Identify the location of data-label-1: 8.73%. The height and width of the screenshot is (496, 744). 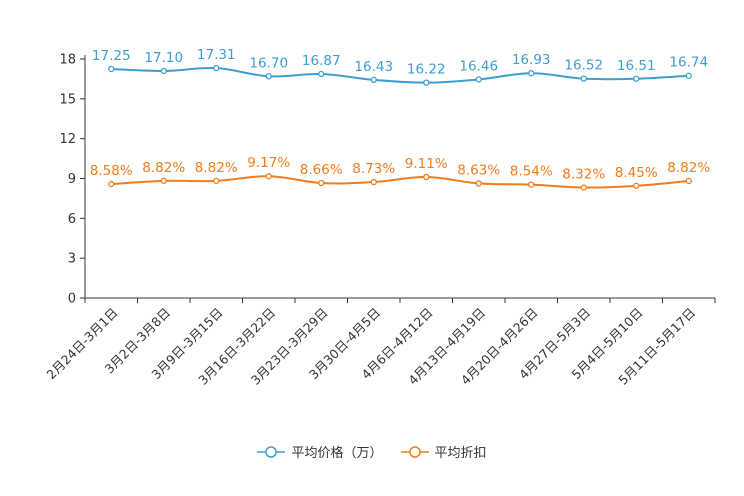
(373, 169).